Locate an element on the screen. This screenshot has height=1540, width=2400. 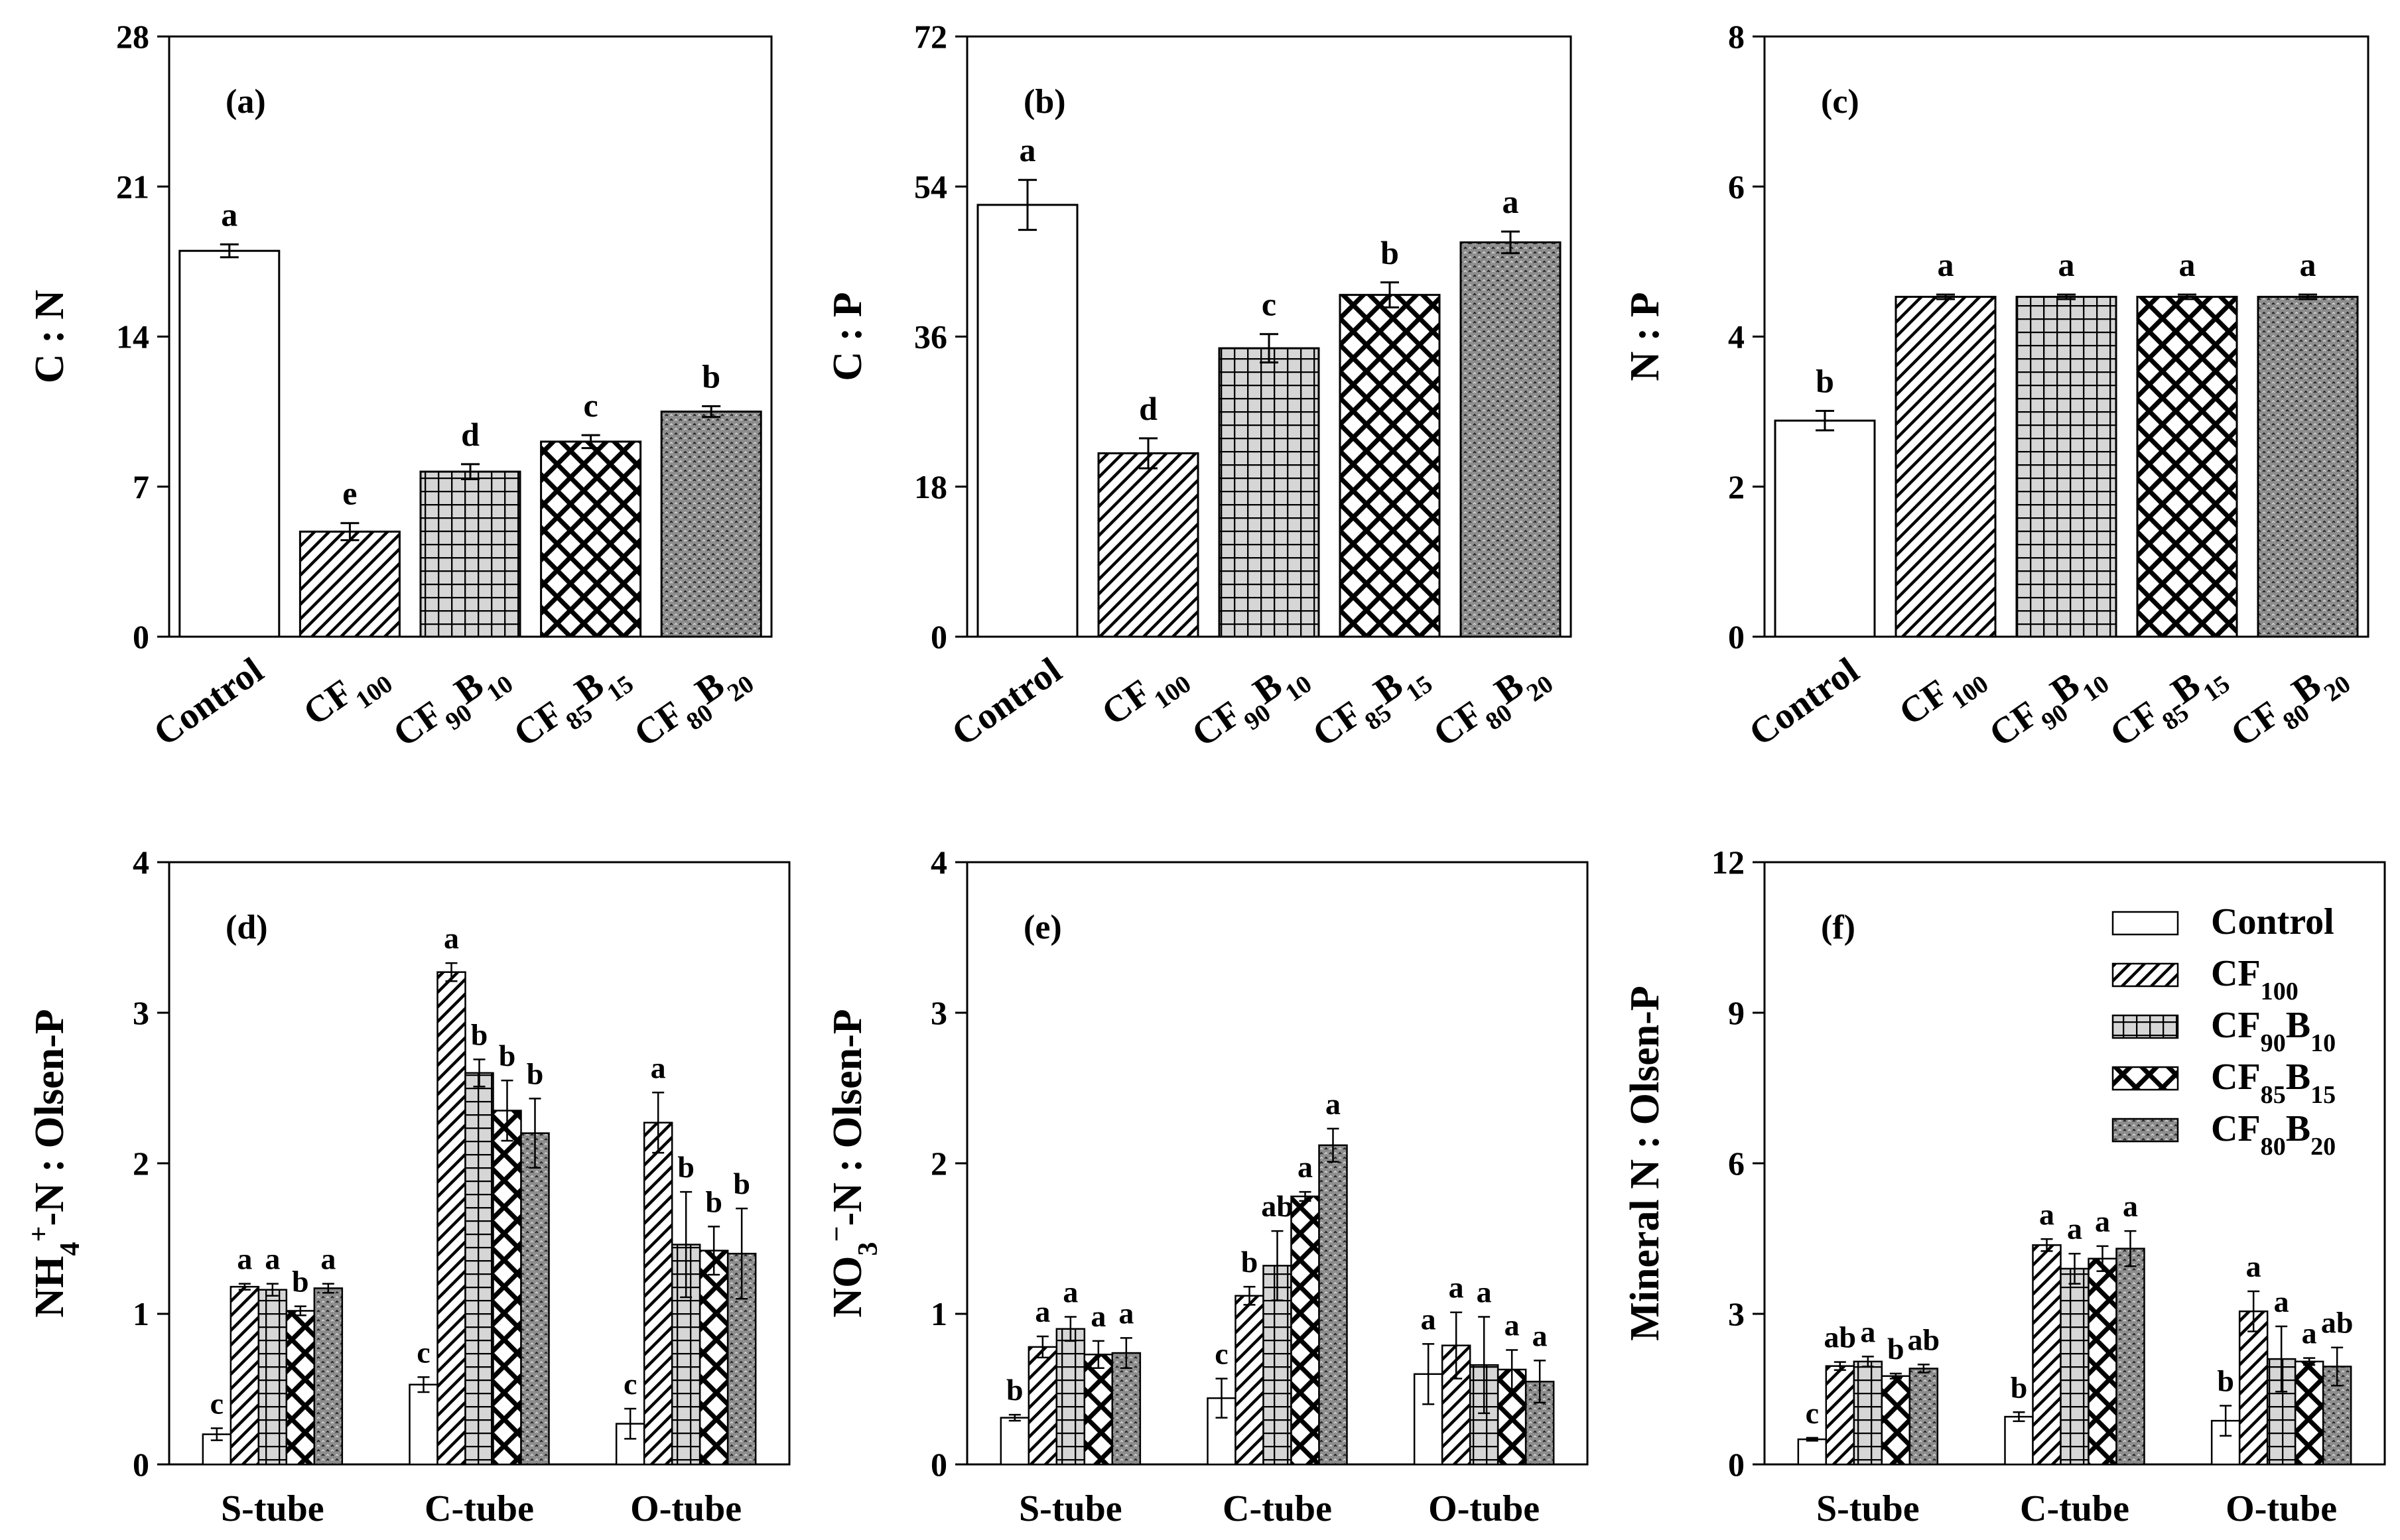
y-tick-label: 2 is located at coordinates (141, 1163).